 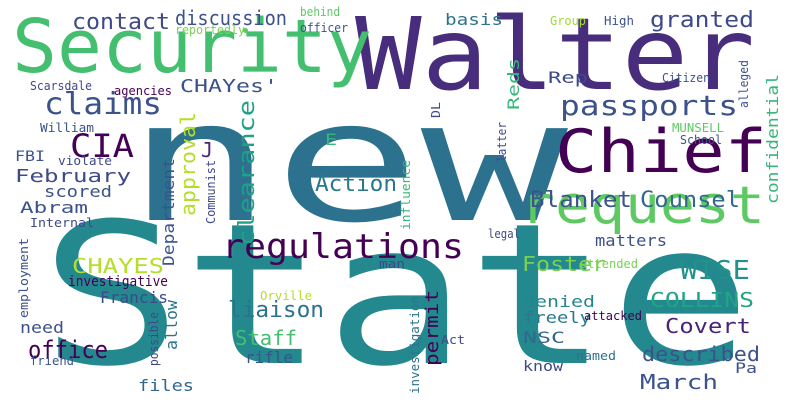 What do you see at coordinates (30, 157) in the screenshot?
I see `word: FBI` at bounding box center [30, 157].